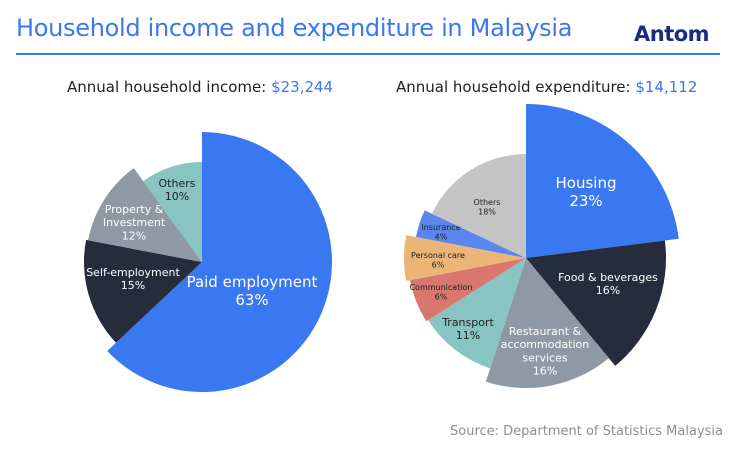 The width and height of the screenshot is (735, 450). I want to click on income-heading: Annual household income: $23,244, so click(200, 87).